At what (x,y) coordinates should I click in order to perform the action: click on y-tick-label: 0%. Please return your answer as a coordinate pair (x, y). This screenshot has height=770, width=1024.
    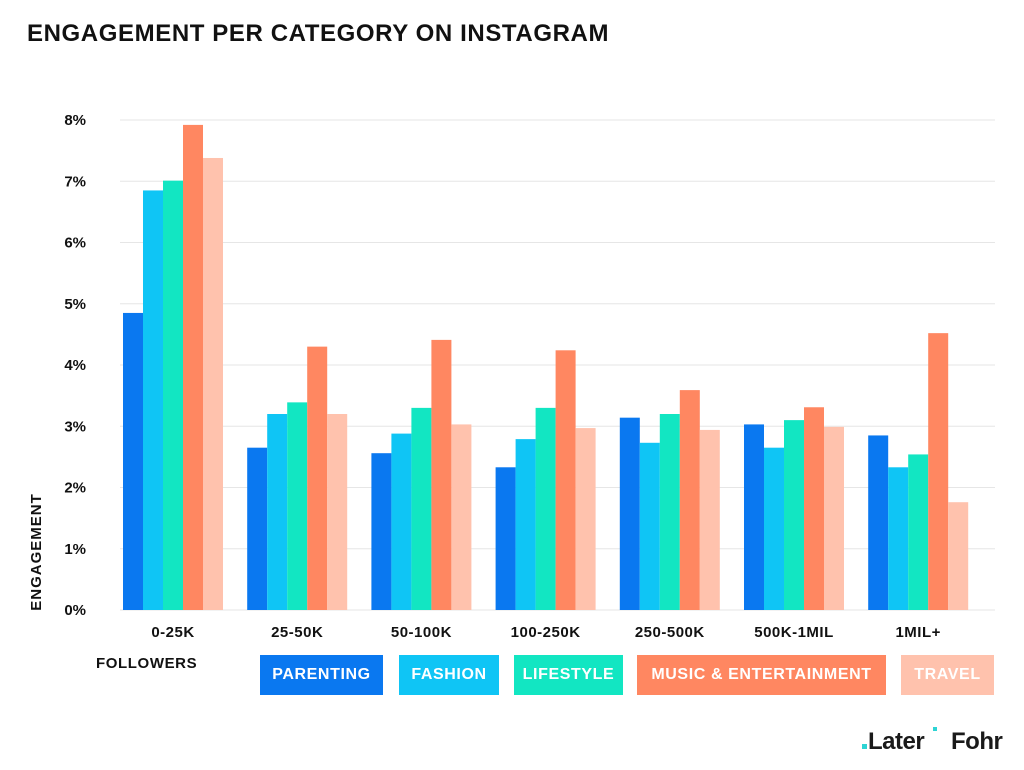
    Looking at the image, I should click on (75, 610).